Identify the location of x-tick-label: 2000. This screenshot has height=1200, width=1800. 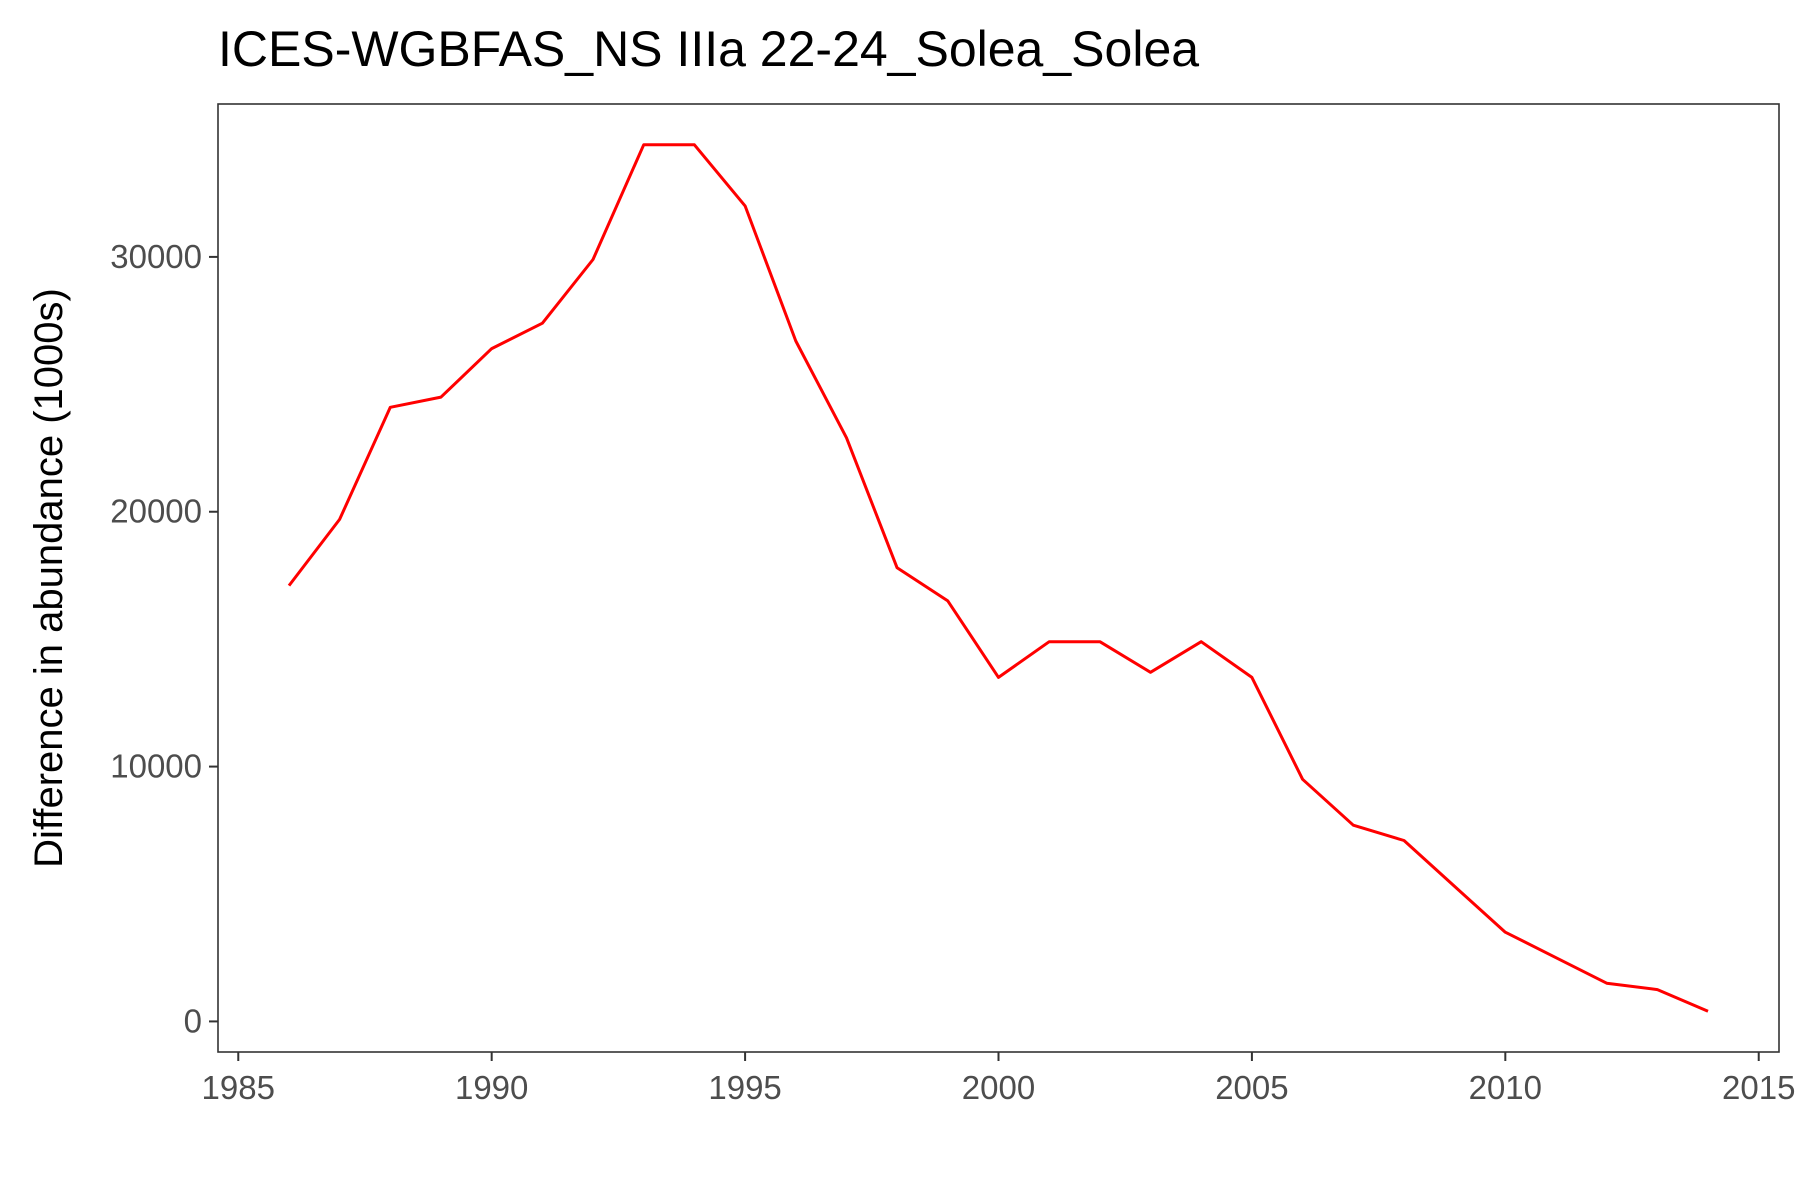
(998, 1087).